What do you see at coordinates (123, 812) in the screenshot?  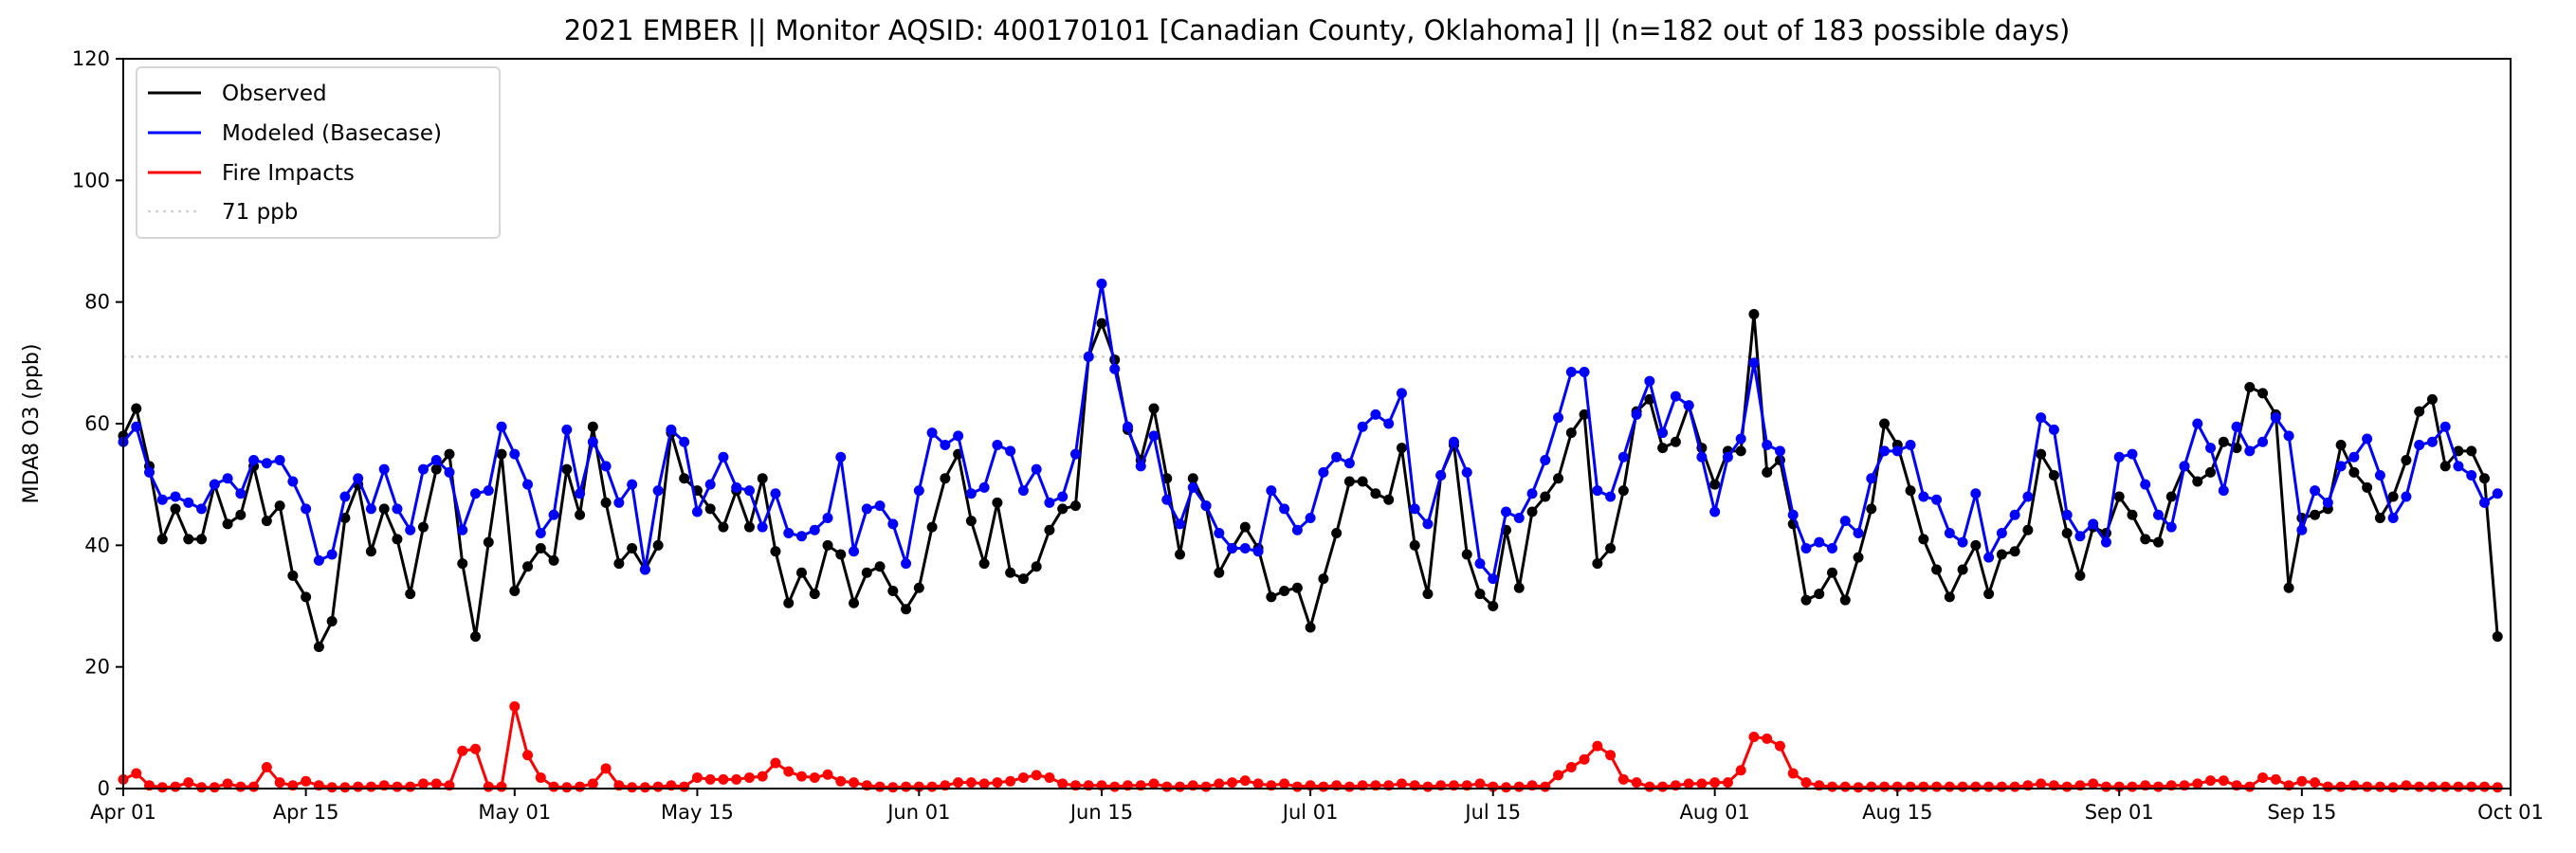 I see `x-tick-label: Apr 01` at bounding box center [123, 812].